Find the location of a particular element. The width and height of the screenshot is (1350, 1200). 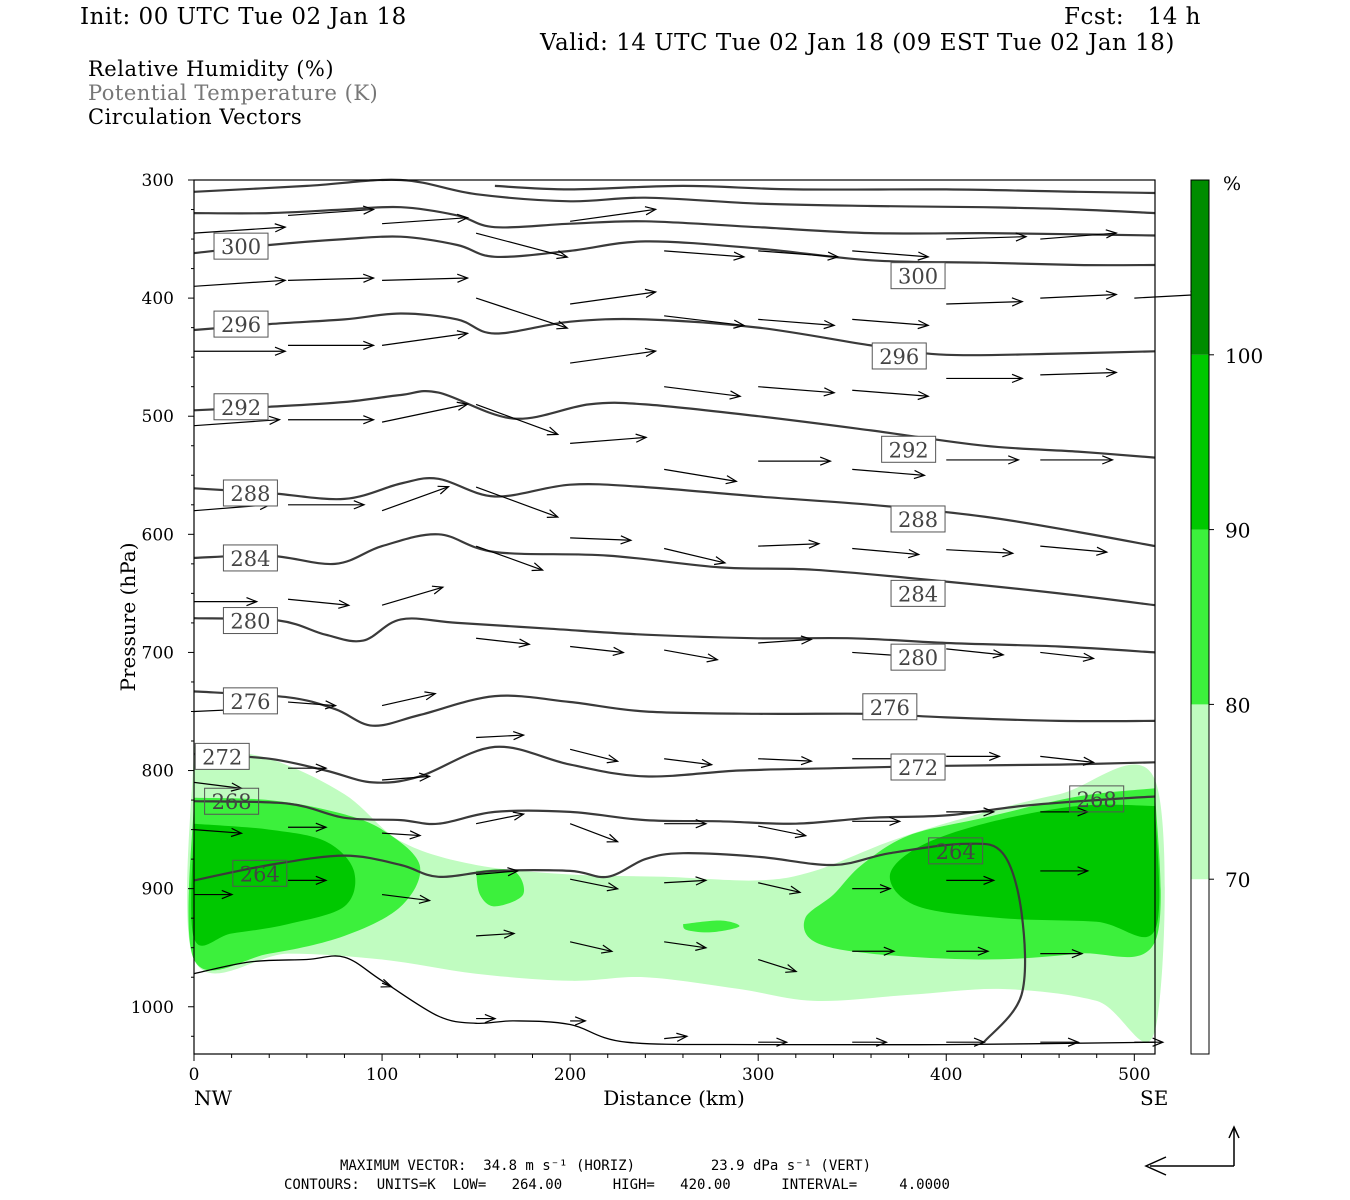

colorbar-label: 70 is located at coordinates (1237, 880).